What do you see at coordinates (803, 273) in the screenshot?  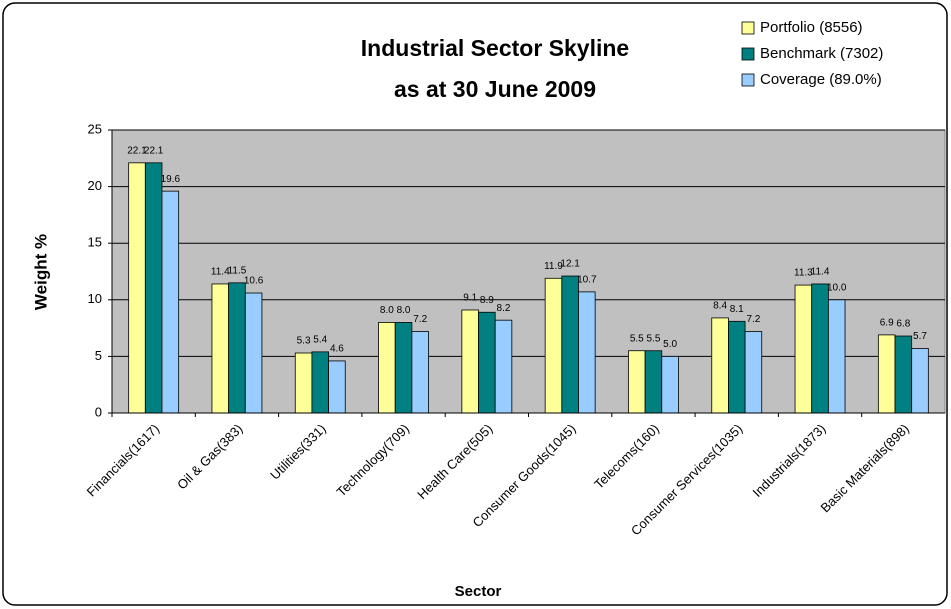 I see `value-label: 11.3` at bounding box center [803, 273].